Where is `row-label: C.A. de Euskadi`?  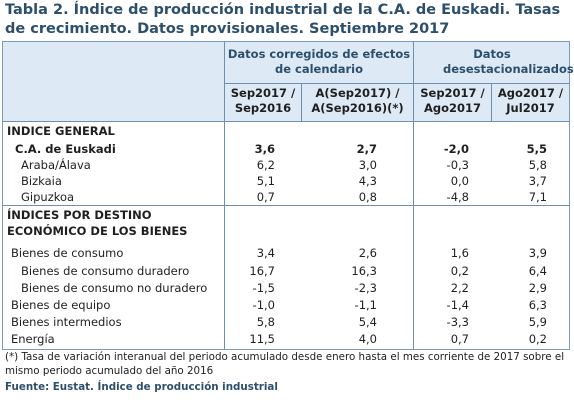
row-label: C.A. de Euskadi is located at coordinates (65, 149).